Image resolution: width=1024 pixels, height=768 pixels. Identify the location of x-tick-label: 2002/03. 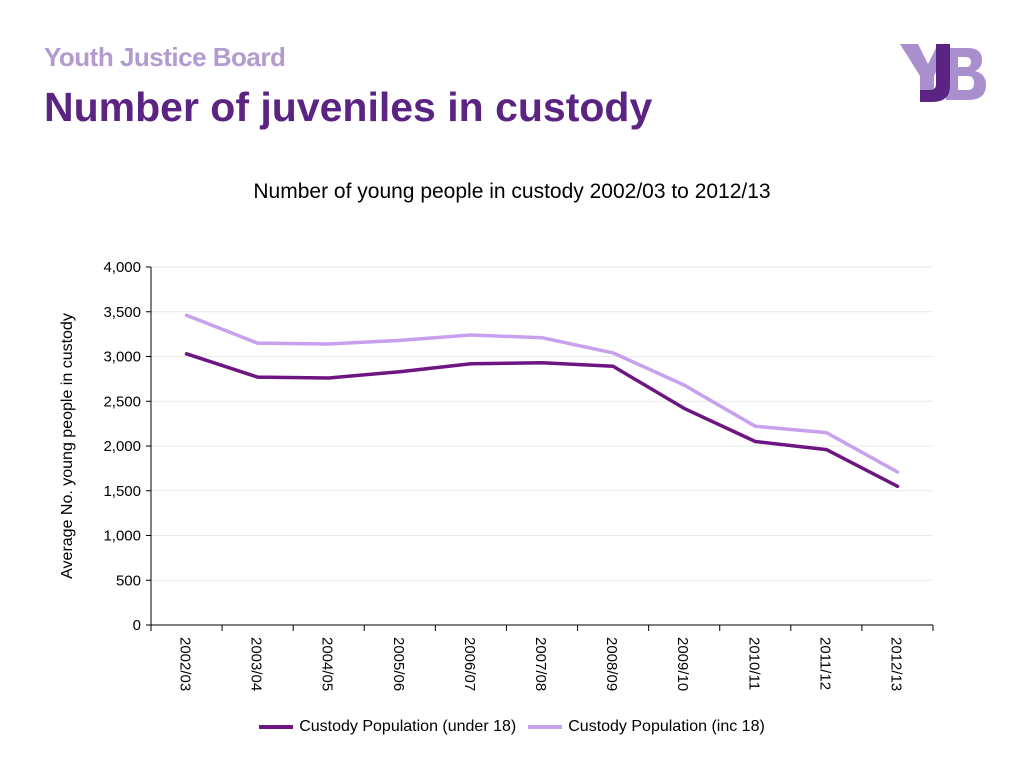
(185, 664).